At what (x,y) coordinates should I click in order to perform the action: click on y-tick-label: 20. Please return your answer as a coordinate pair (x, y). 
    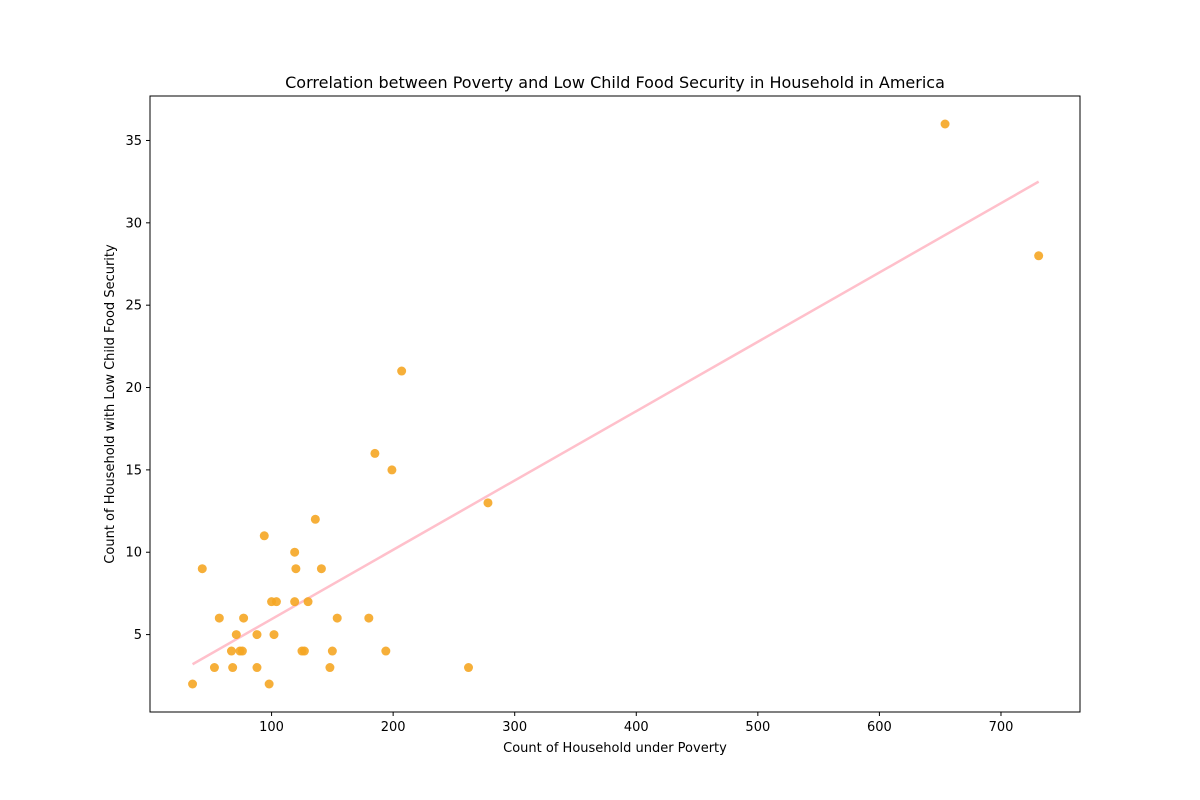
    Looking at the image, I should click on (133, 388).